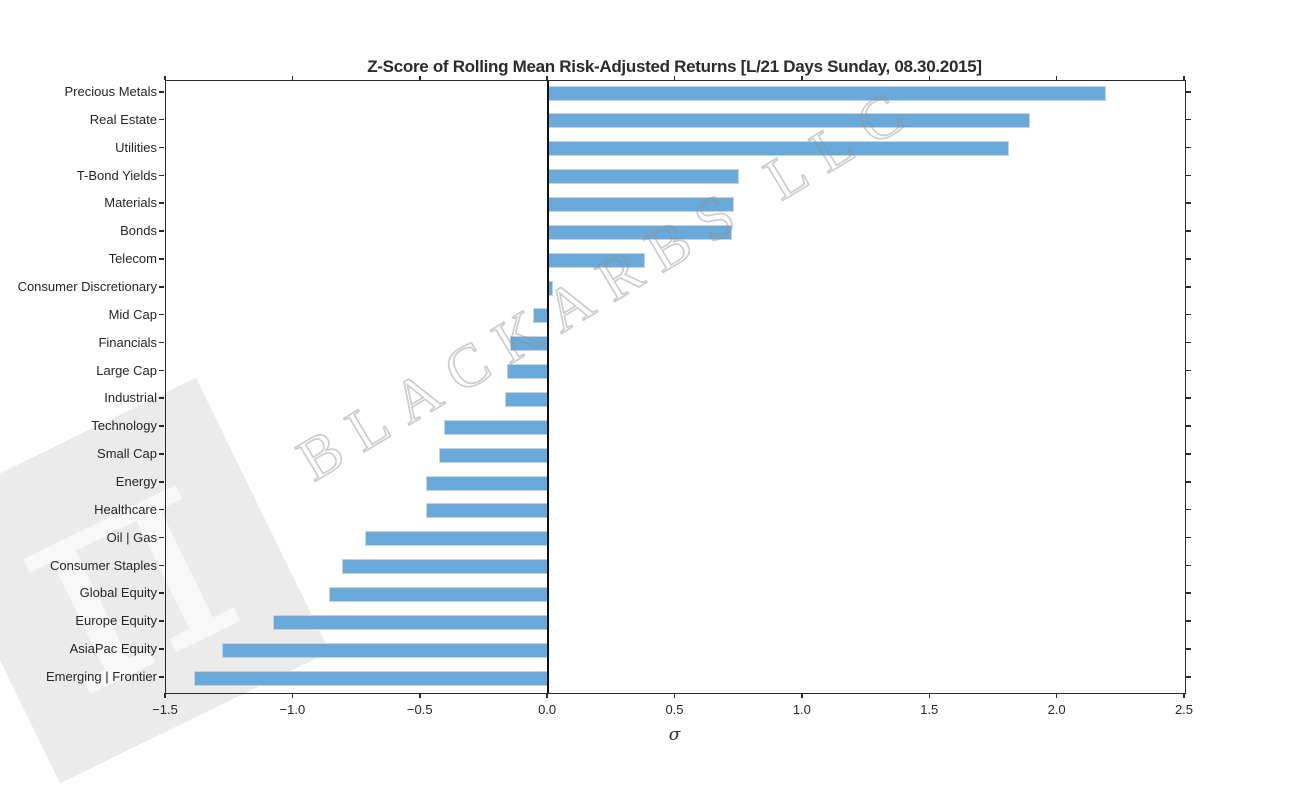  What do you see at coordinates (674, 709) in the screenshot?
I see `x-tick-label: 0.5` at bounding box center [674, 709].